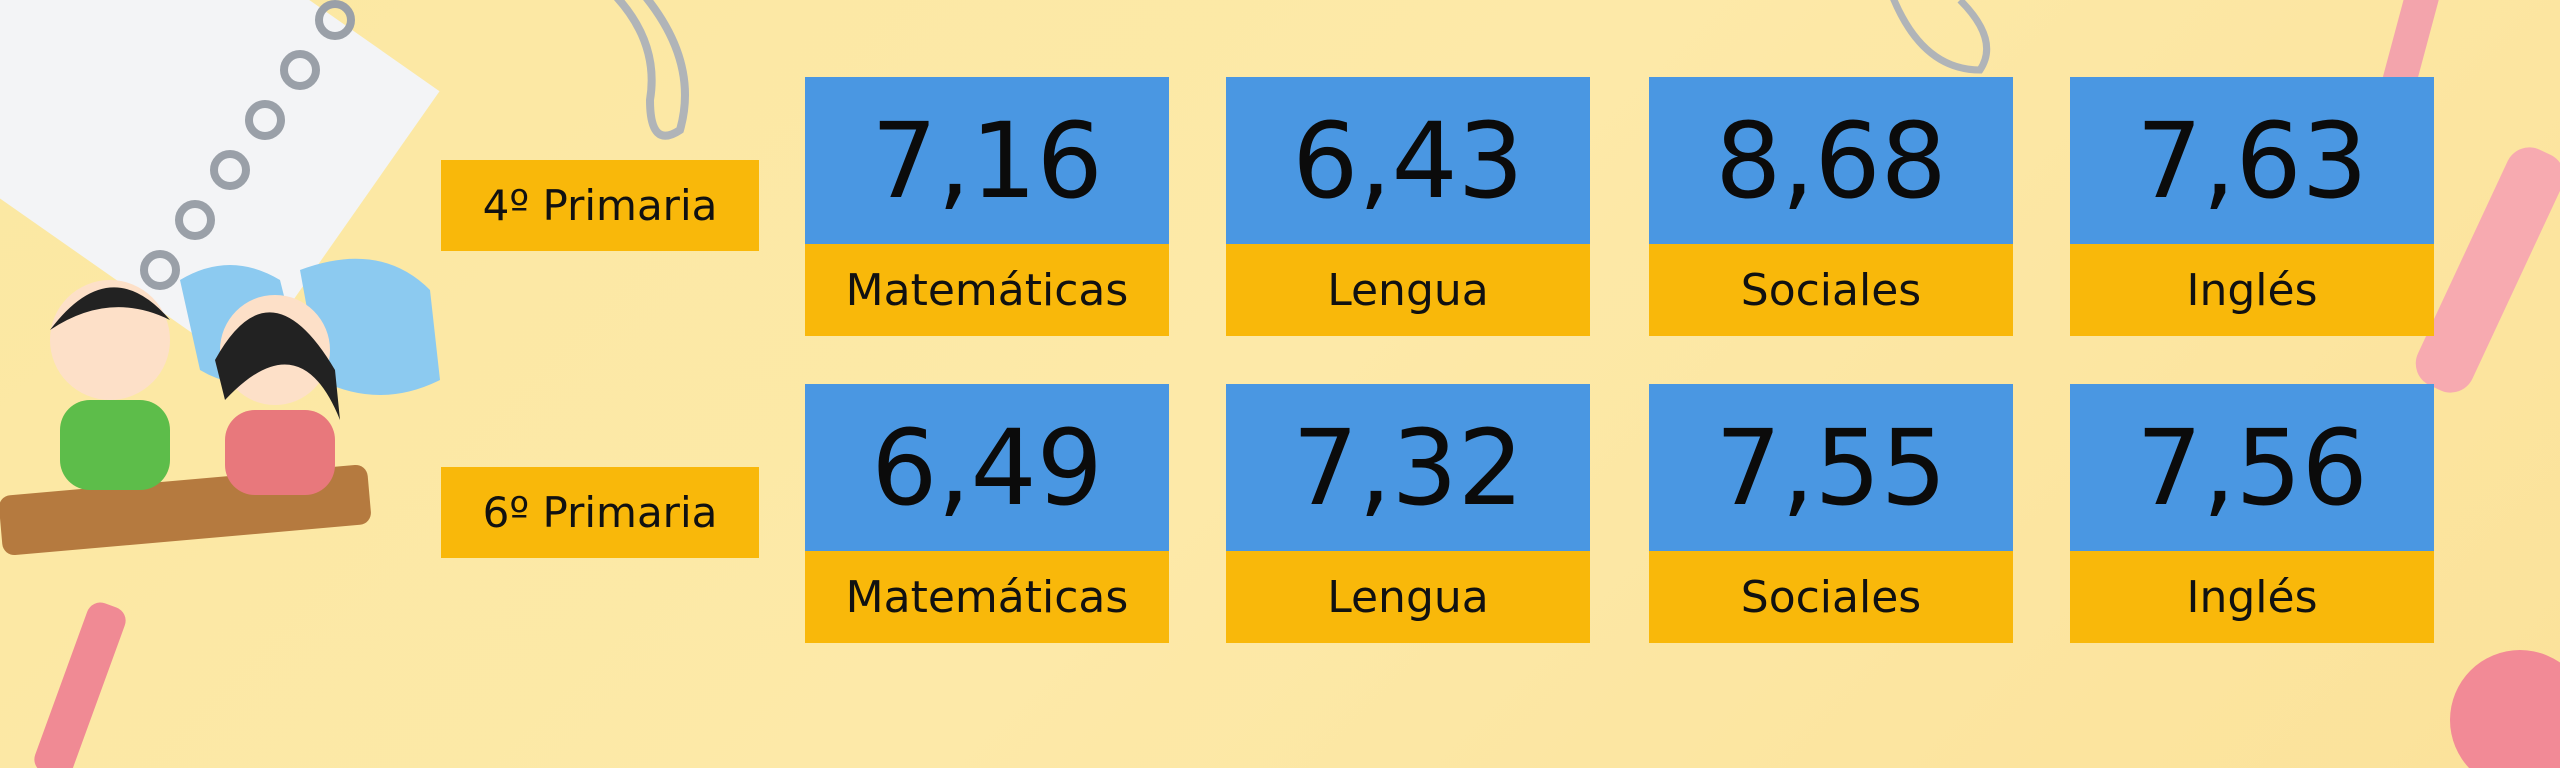 The height and width of the screenshot is (768, 2560). What do you see at coordinates (1831, 160) in the screenshot?
I see `score: 8,68` at bounding box center [1831, 160].